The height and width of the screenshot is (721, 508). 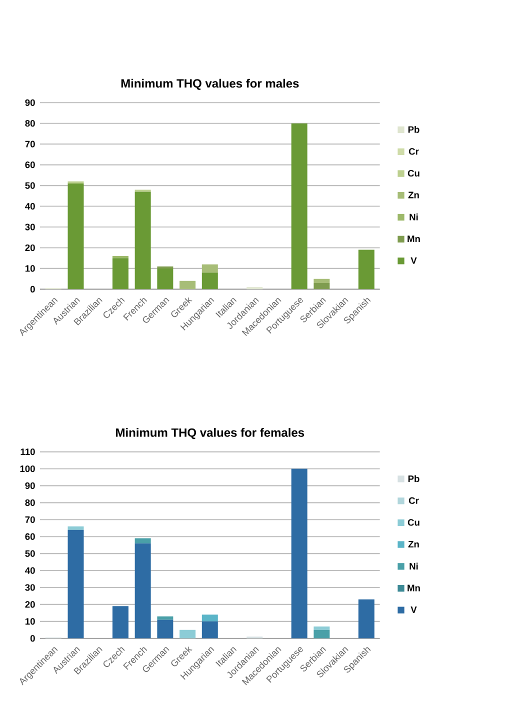 I want to click on y-tick-label: 100, so click(x=27, y=468).